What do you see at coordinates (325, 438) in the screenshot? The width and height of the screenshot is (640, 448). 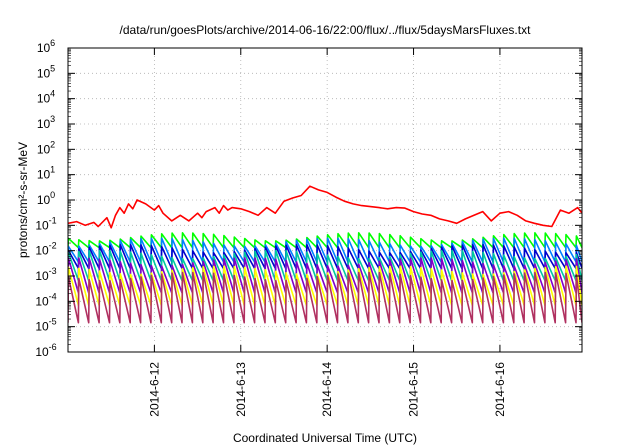 I see `x-axis-title: Coordinated Universal Time (UTC)` at bounding box center [325, 438].